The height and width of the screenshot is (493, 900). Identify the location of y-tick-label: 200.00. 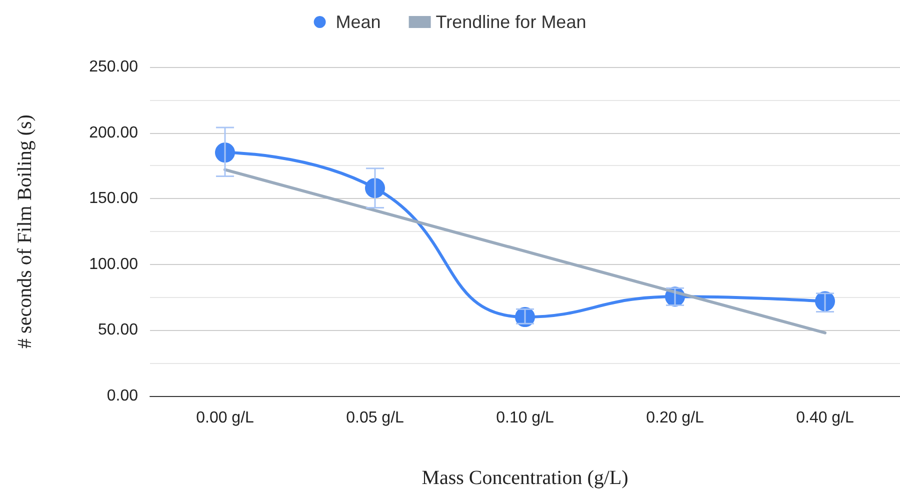
(113, 133).